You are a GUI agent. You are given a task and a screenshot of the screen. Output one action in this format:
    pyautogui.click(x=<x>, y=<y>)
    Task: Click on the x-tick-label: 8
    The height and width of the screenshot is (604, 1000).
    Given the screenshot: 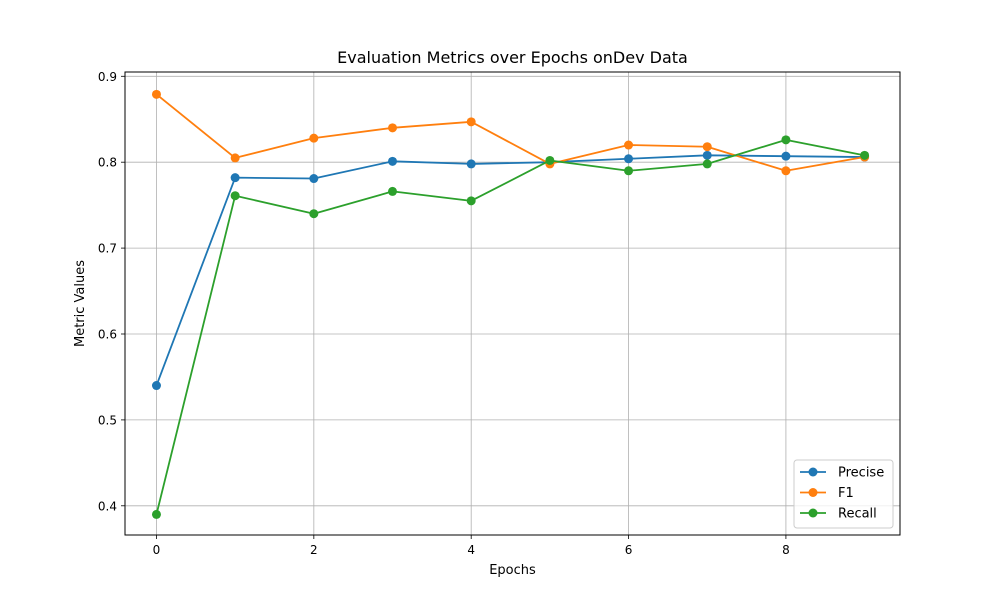 What is the action you would take?
    pyautogui.click(x=786, y=550)
    